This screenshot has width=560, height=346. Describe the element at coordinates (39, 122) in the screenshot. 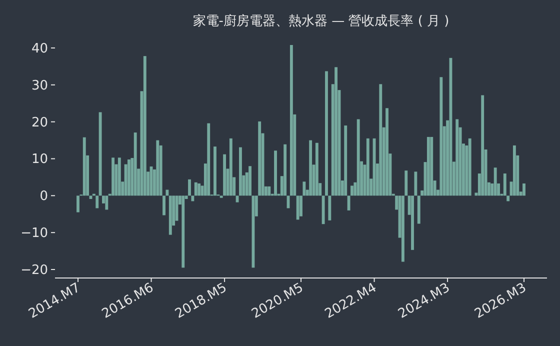

I see `y-tick-label: 20` at that location.